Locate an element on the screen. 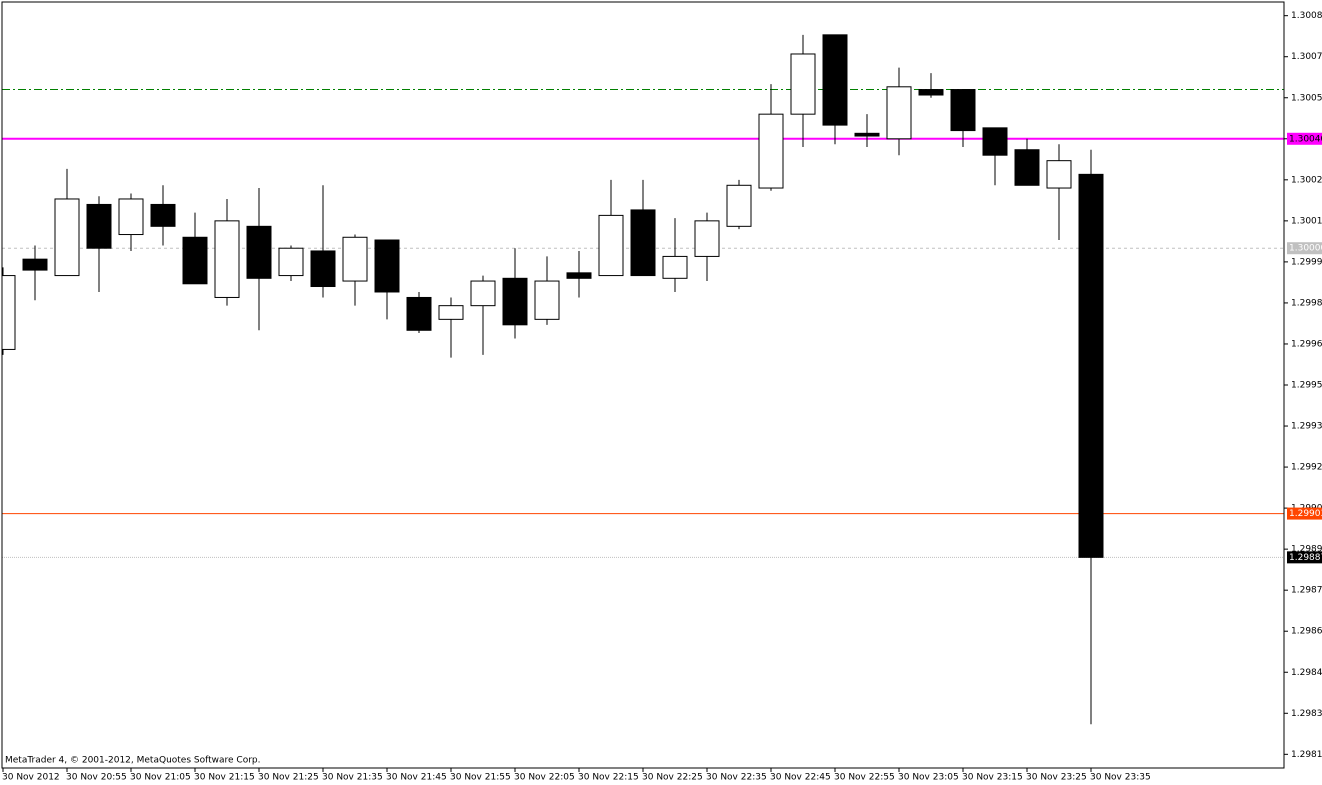 The height and width of the screenshot is (785, 1322). x-tick-label: 30 Nov 22:35 is located at coordinates (736, 778).